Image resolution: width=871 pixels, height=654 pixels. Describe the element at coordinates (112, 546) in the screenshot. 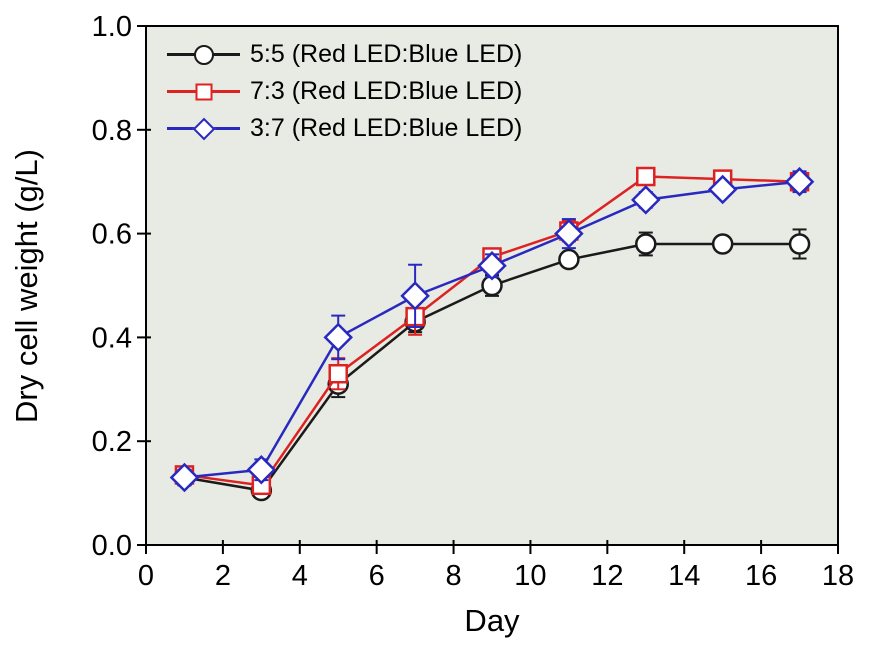

I see `y-tick-label: 0.0` at that location.